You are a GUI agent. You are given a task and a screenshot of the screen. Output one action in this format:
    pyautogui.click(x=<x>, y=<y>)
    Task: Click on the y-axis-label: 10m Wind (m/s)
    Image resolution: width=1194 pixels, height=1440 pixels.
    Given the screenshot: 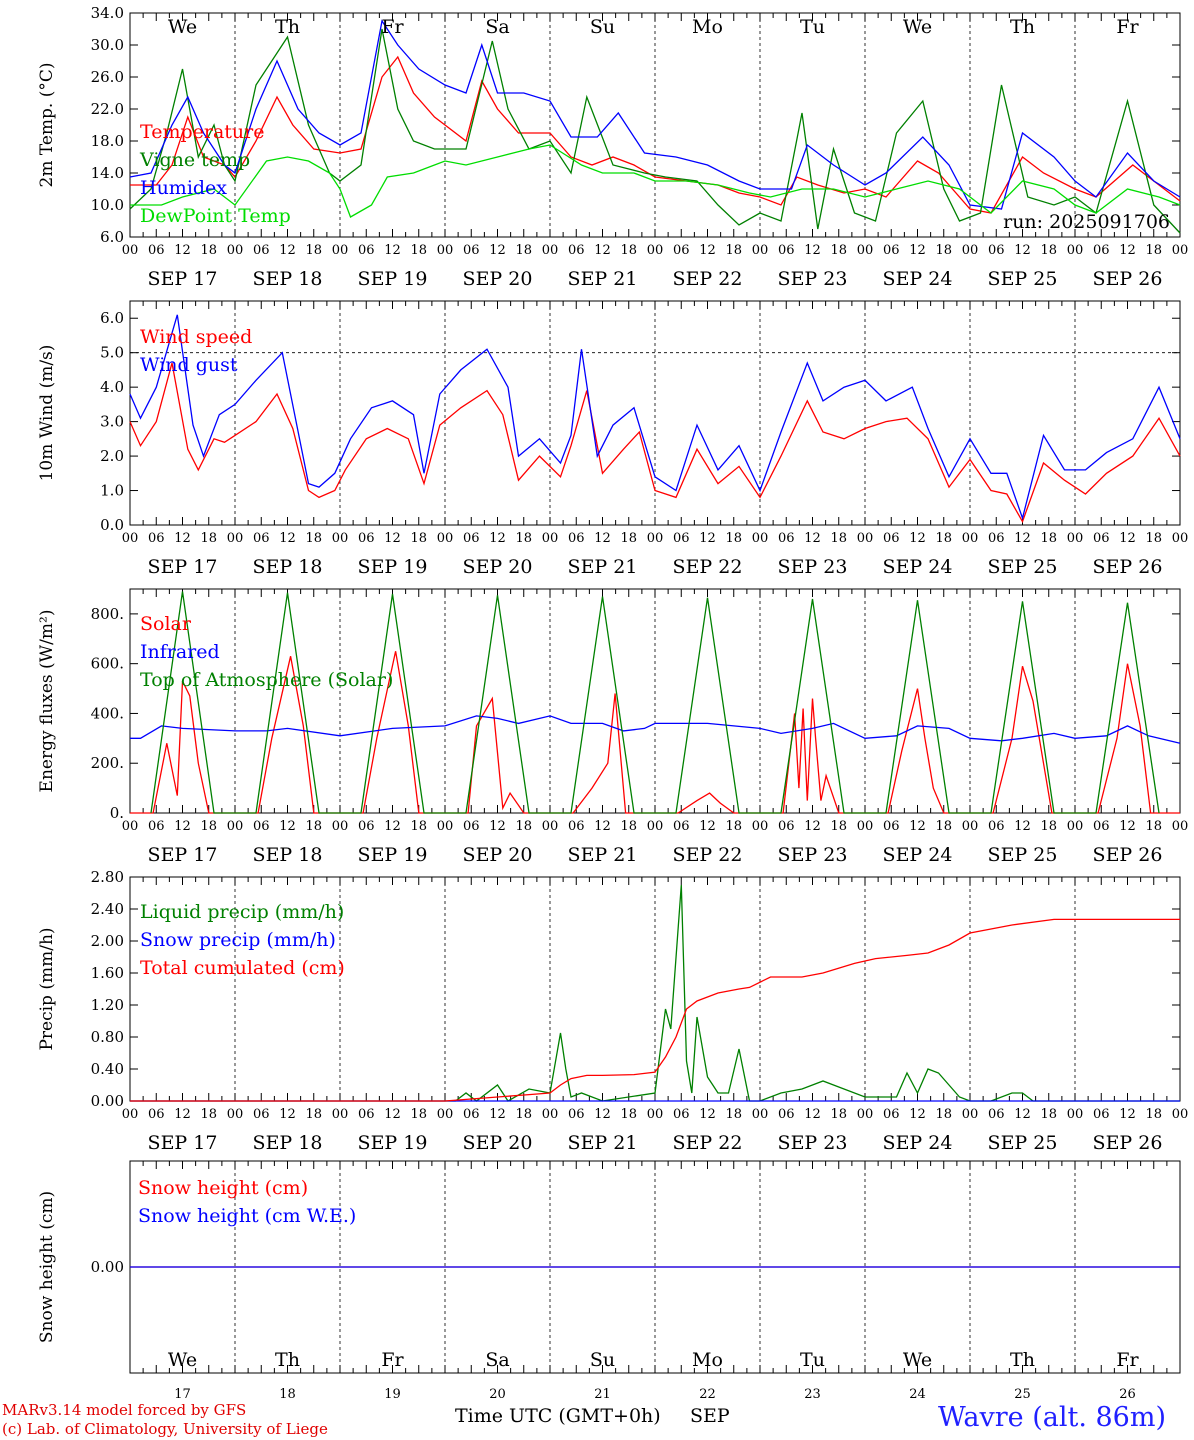 What is the action you would take?
    pyautogui.click(x=47, y=413)
    